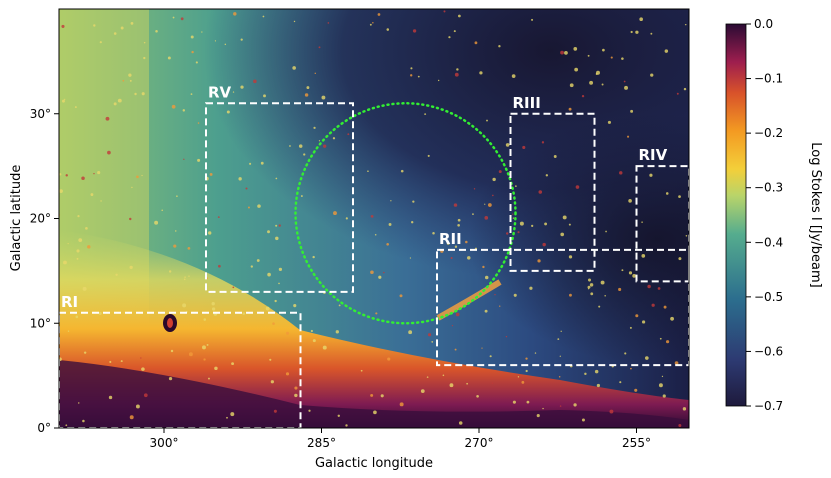 Image resolution: width=831 pixels, height=478 pixels. Describe the element at coordinates (527, 103) in the screenshot. I see `region-label-riii: RIII` at that location.